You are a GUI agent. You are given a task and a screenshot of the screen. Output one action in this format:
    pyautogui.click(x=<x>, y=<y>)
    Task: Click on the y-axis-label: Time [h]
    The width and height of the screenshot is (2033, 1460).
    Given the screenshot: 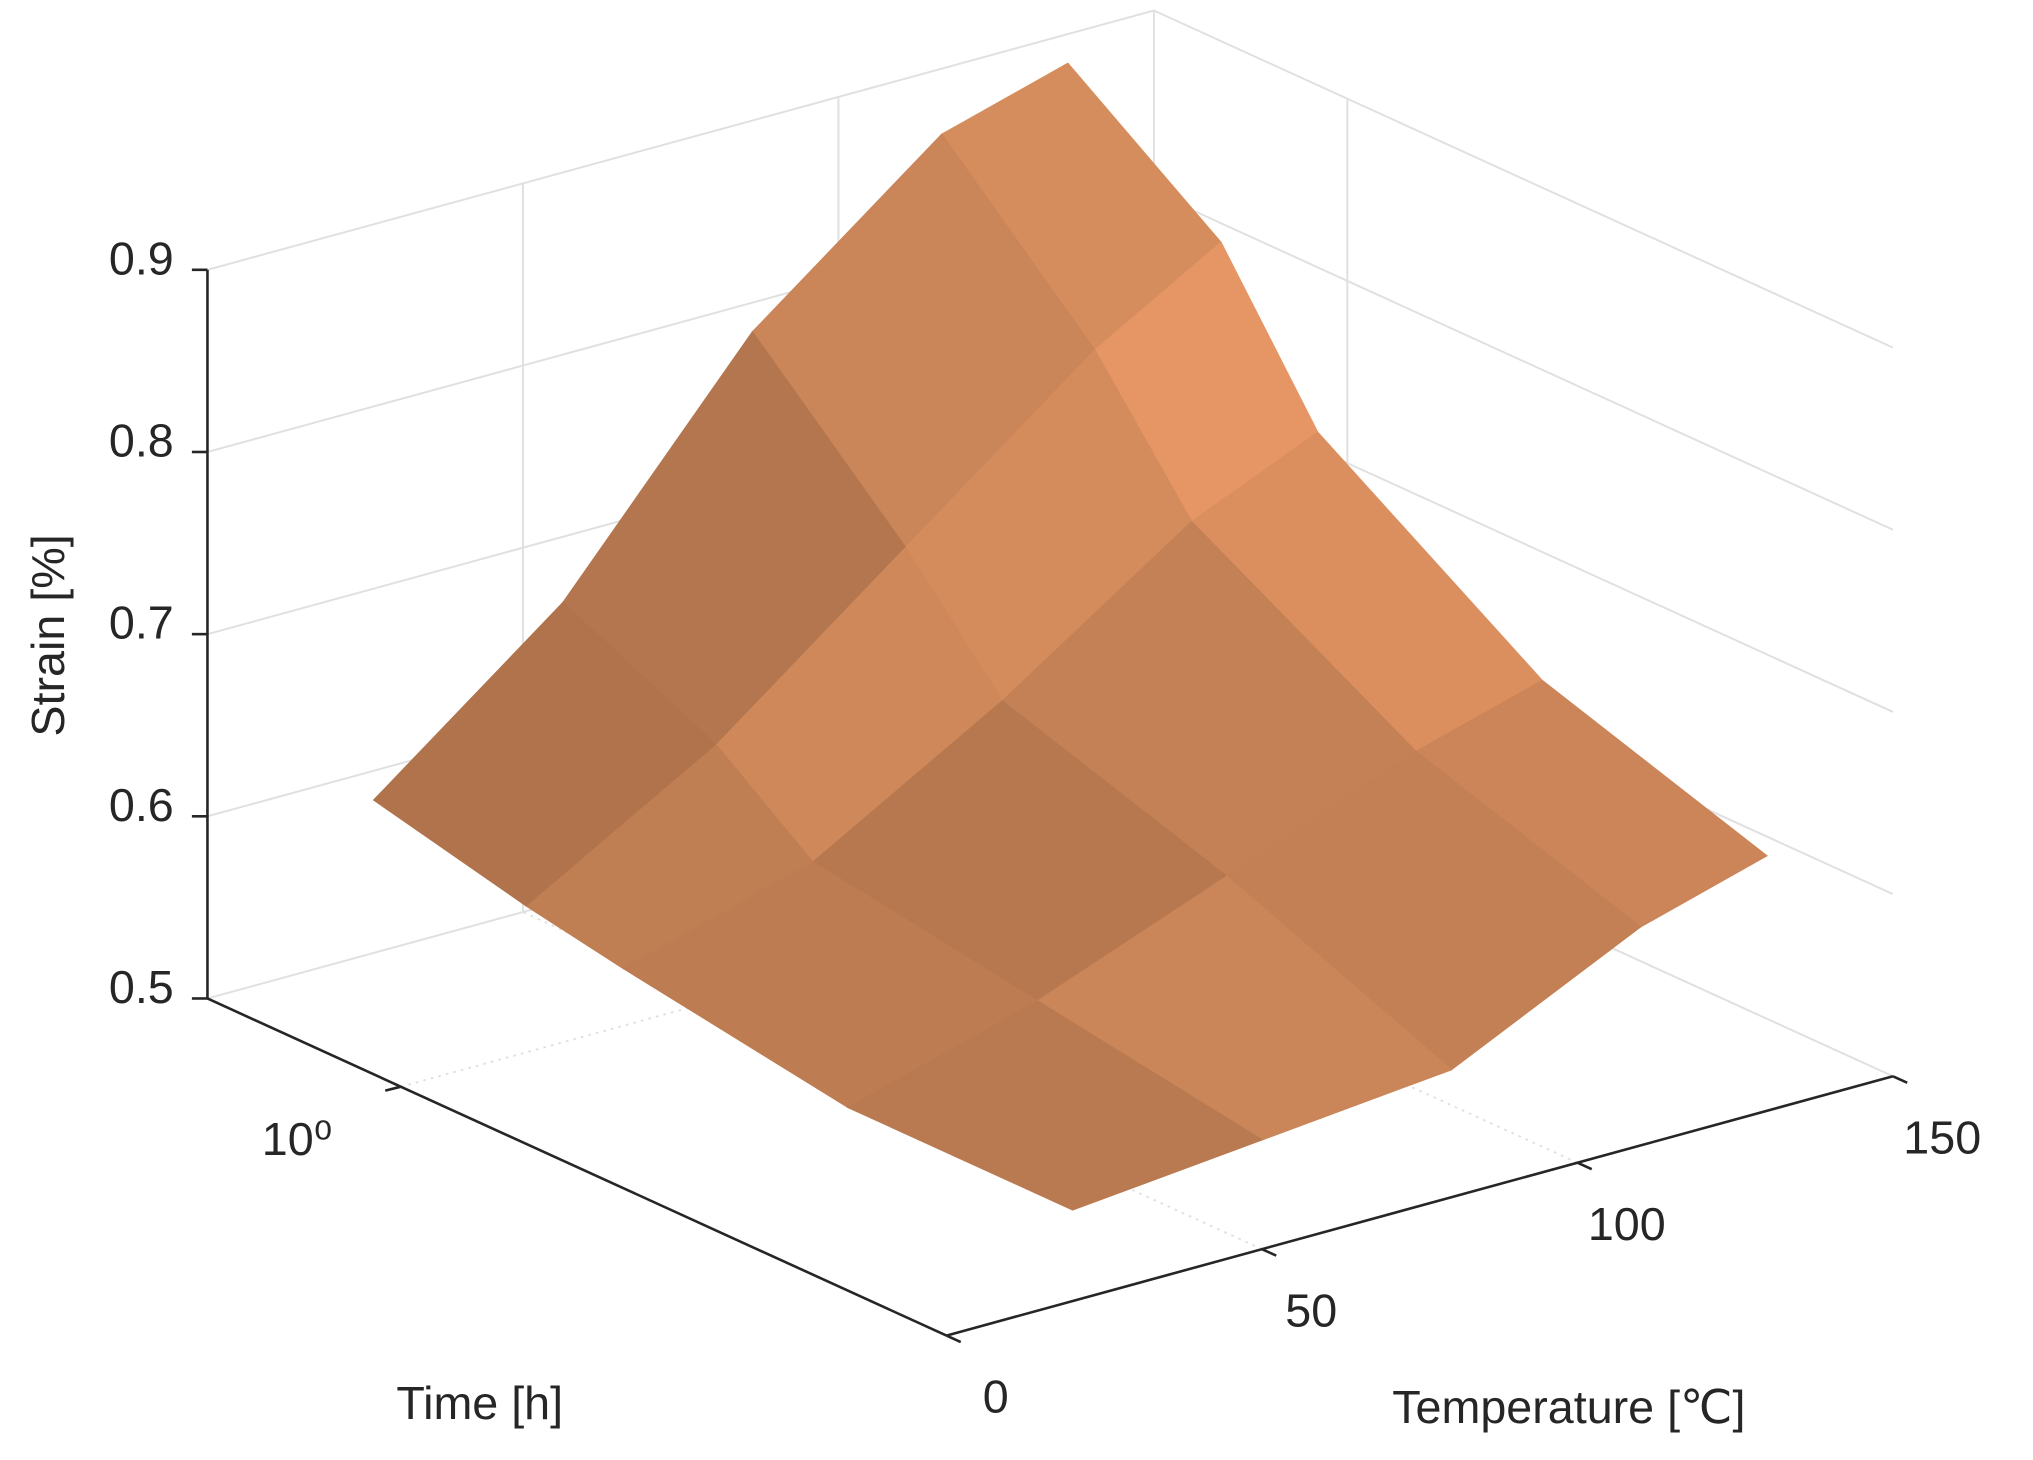 What is the action you would take?
    pyautogui.click(x=479, y=1403)
    